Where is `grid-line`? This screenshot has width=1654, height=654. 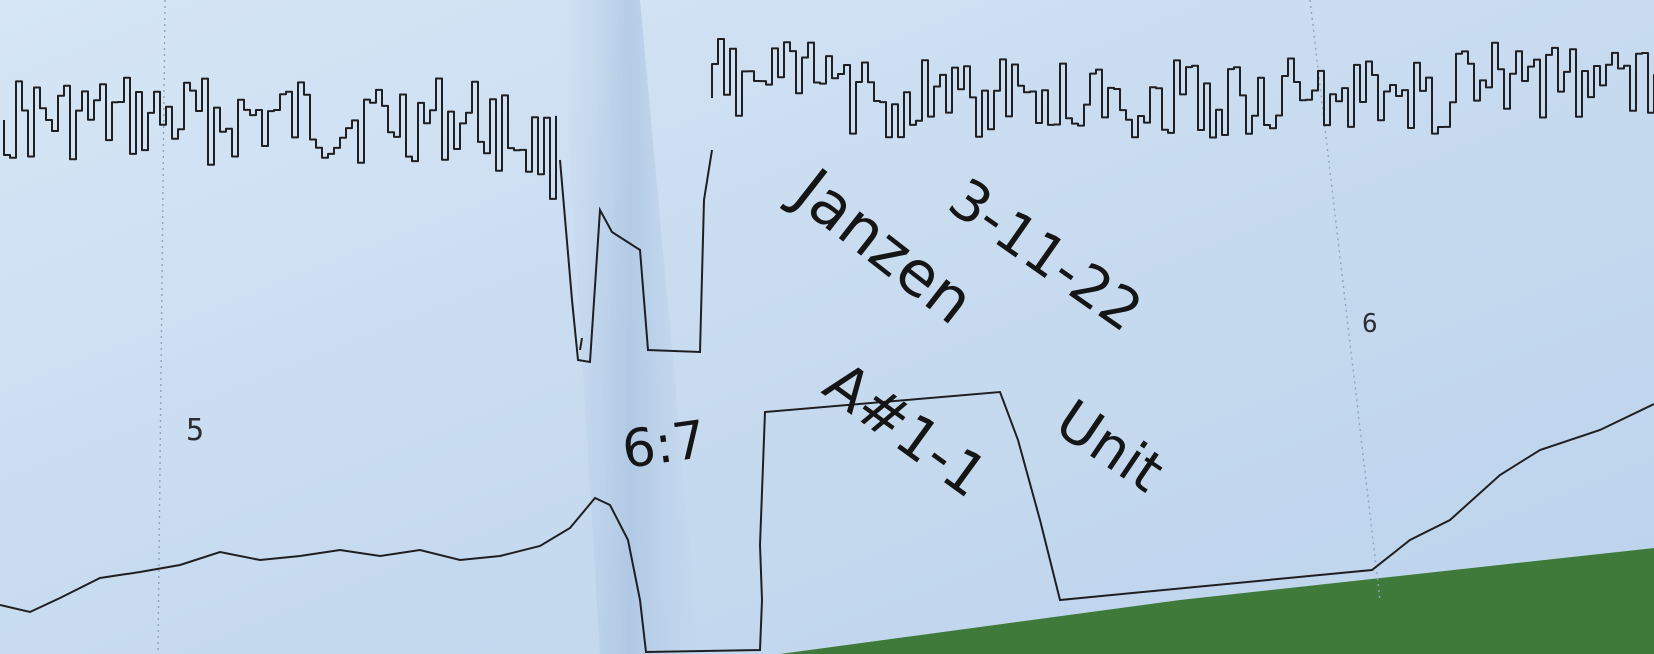 grid-line is located at coordinates (161, 327).